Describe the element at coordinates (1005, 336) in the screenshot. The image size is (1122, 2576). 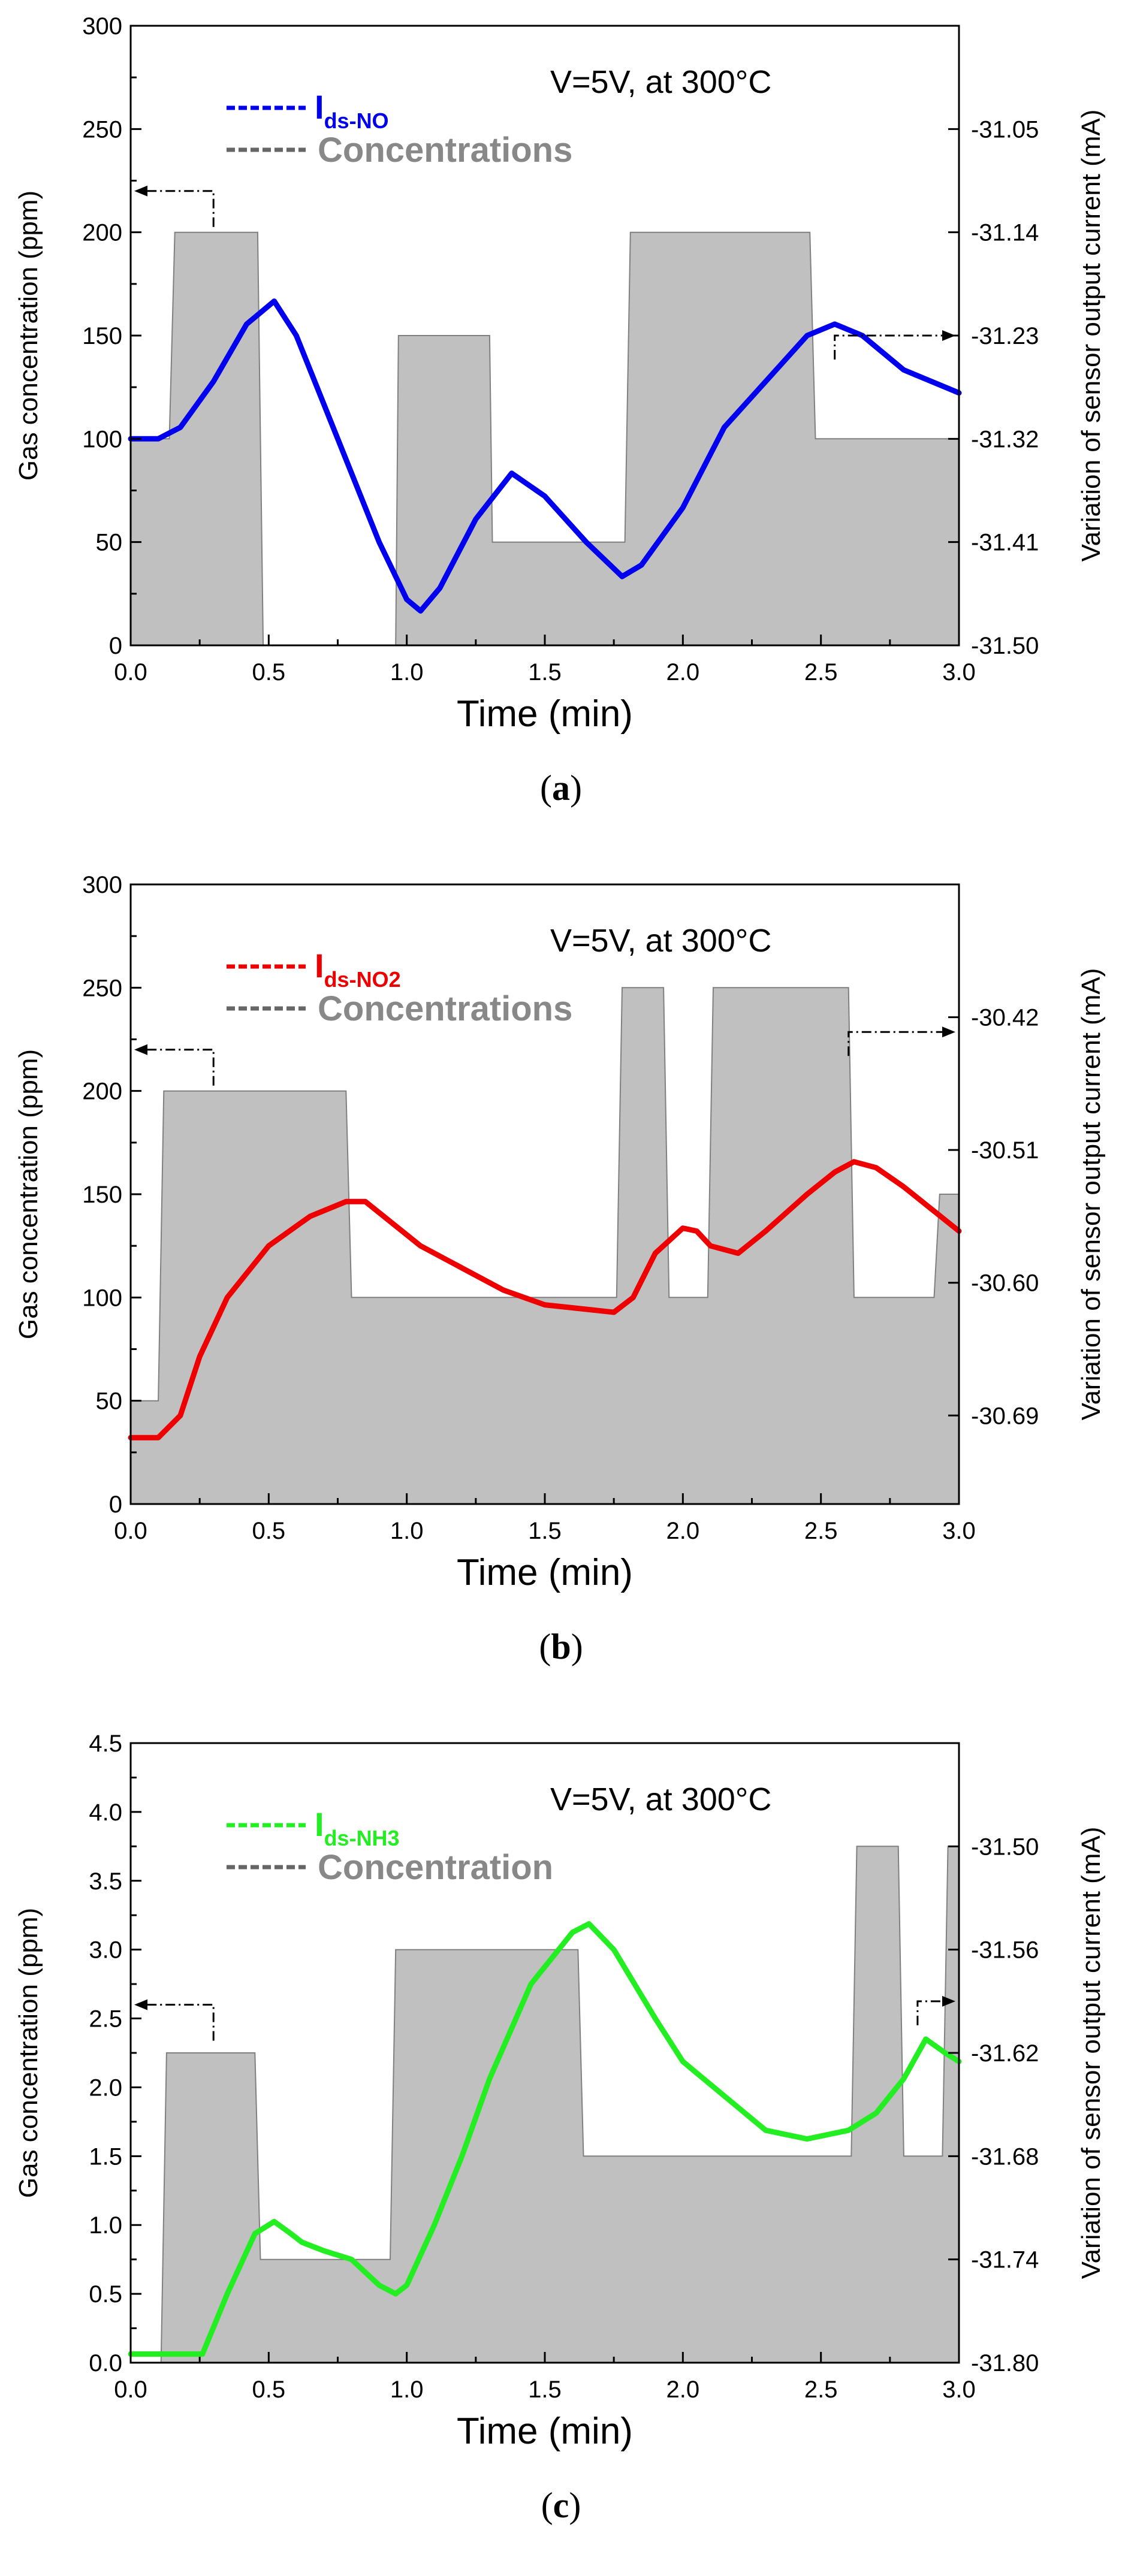
I see `y2-tick-label: -31.23` at that location.